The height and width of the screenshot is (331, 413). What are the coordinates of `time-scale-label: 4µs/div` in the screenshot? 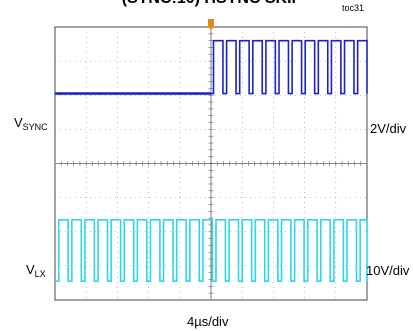 It's located at (208, 321).